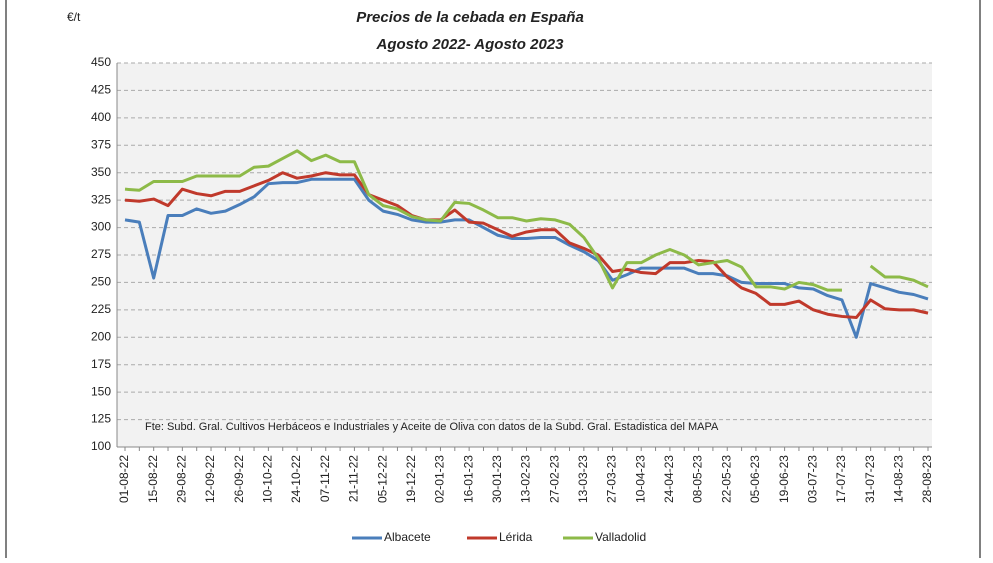  What do you see at coordinates (554, 479) in the screenshot?
I see `x-tick-label: 27-02-23` at bounding box center [554, 479].